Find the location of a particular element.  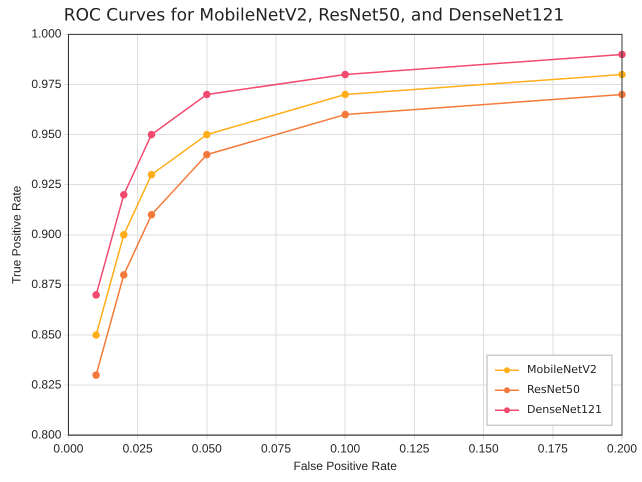

y-tick-label: 0.850 is located at coordinates (46, 334).